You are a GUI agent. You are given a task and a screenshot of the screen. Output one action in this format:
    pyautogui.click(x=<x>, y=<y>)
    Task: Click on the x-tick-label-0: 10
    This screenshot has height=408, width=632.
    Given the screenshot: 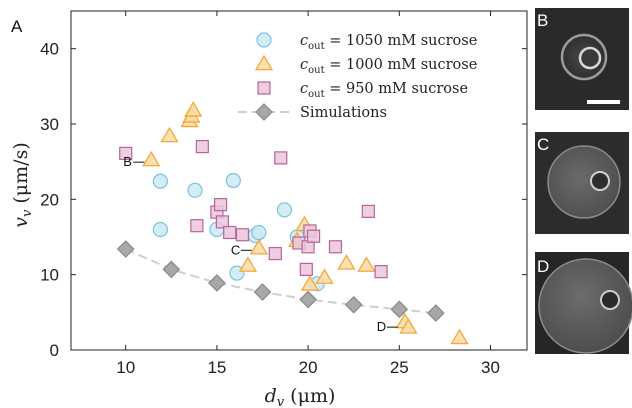 What is the action you would take?
    pyautogui.click(x=125, y=367)
    